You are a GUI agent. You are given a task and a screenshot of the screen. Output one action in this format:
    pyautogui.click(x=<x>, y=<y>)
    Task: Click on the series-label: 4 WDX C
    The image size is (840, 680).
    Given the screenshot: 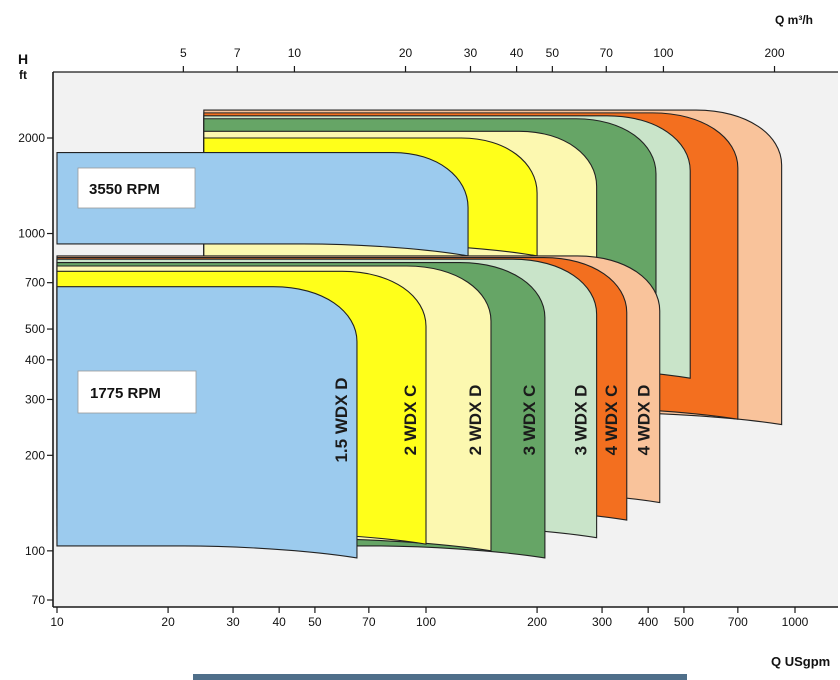 What is the action you would take?
    pyautogui.click(x=611, y=420)
    